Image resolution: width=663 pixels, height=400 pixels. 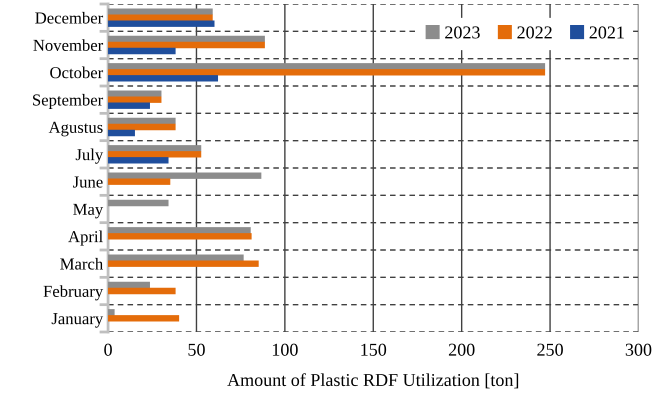 I want to click on y-tick-label: April, so click(x=85, y=238).